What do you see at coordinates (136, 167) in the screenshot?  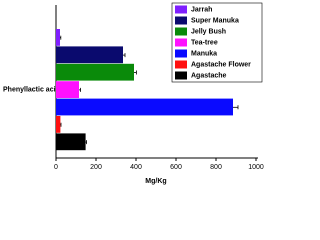 I see `x-tick-label: 400` at bounding box center [136, 167].